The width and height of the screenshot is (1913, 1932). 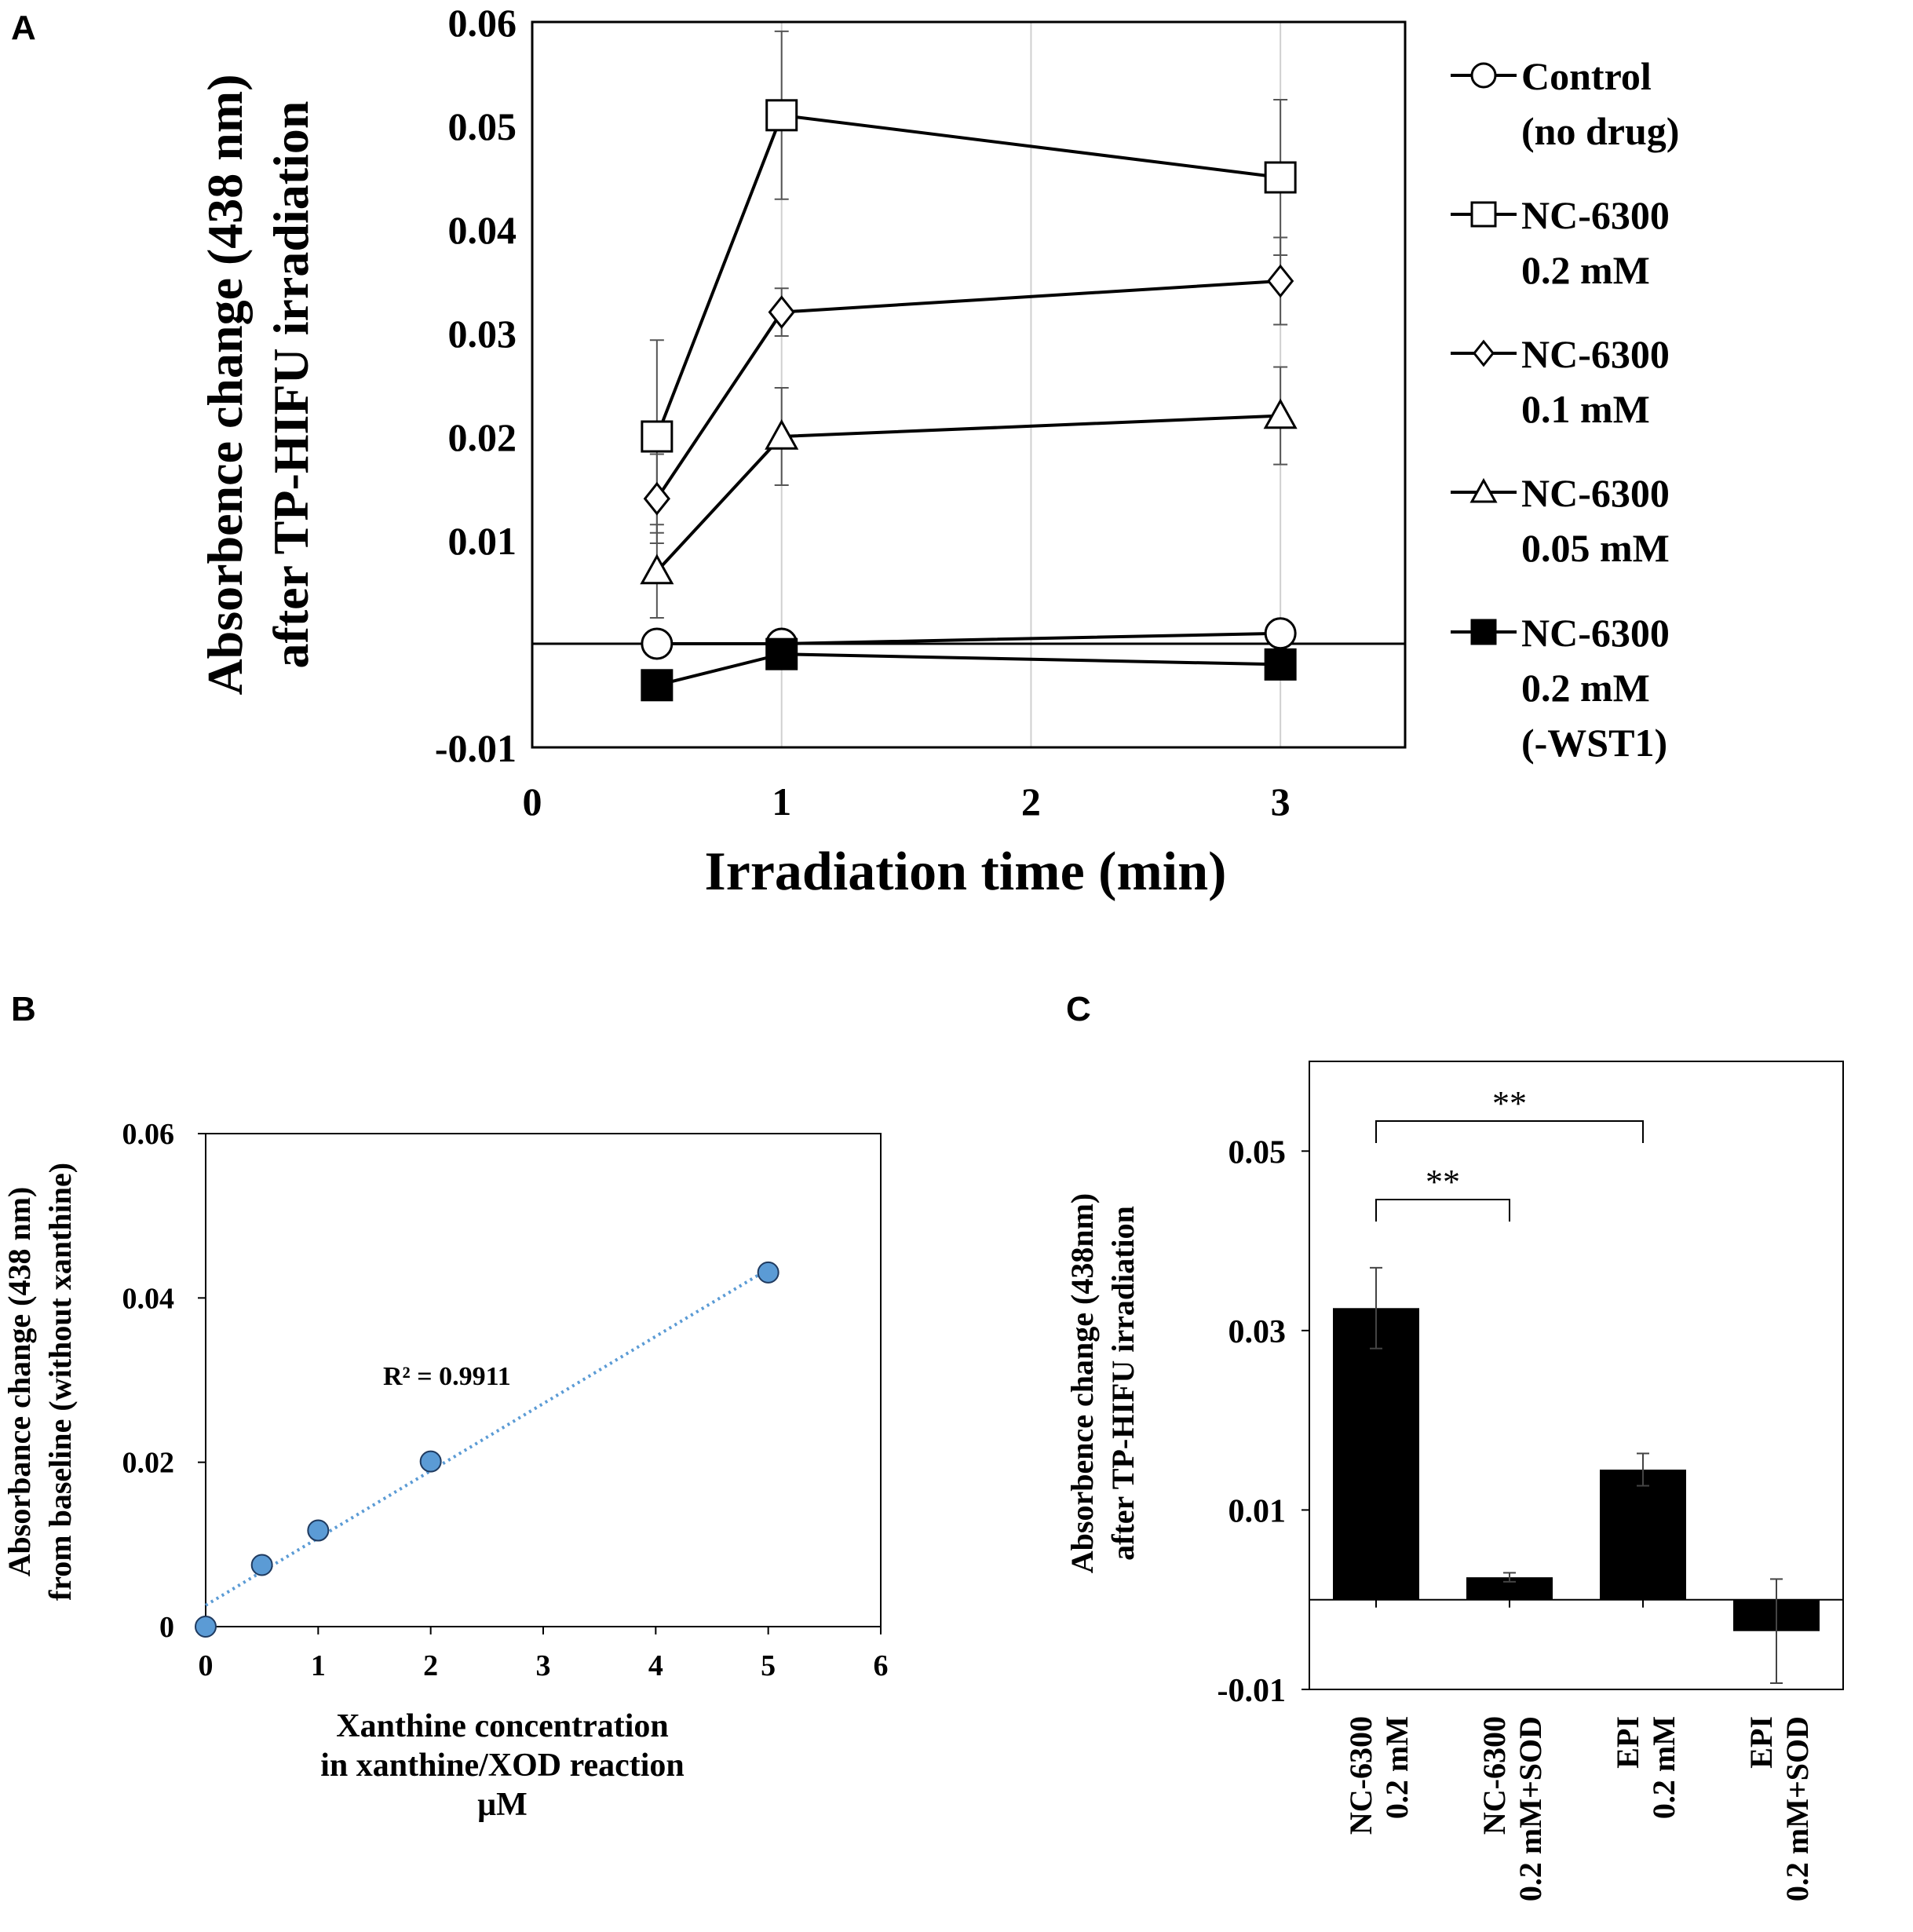 I want to click on panel-b-y-axis-title-line1: Absorbance change (438 nm), so click(x=20, y=1382).